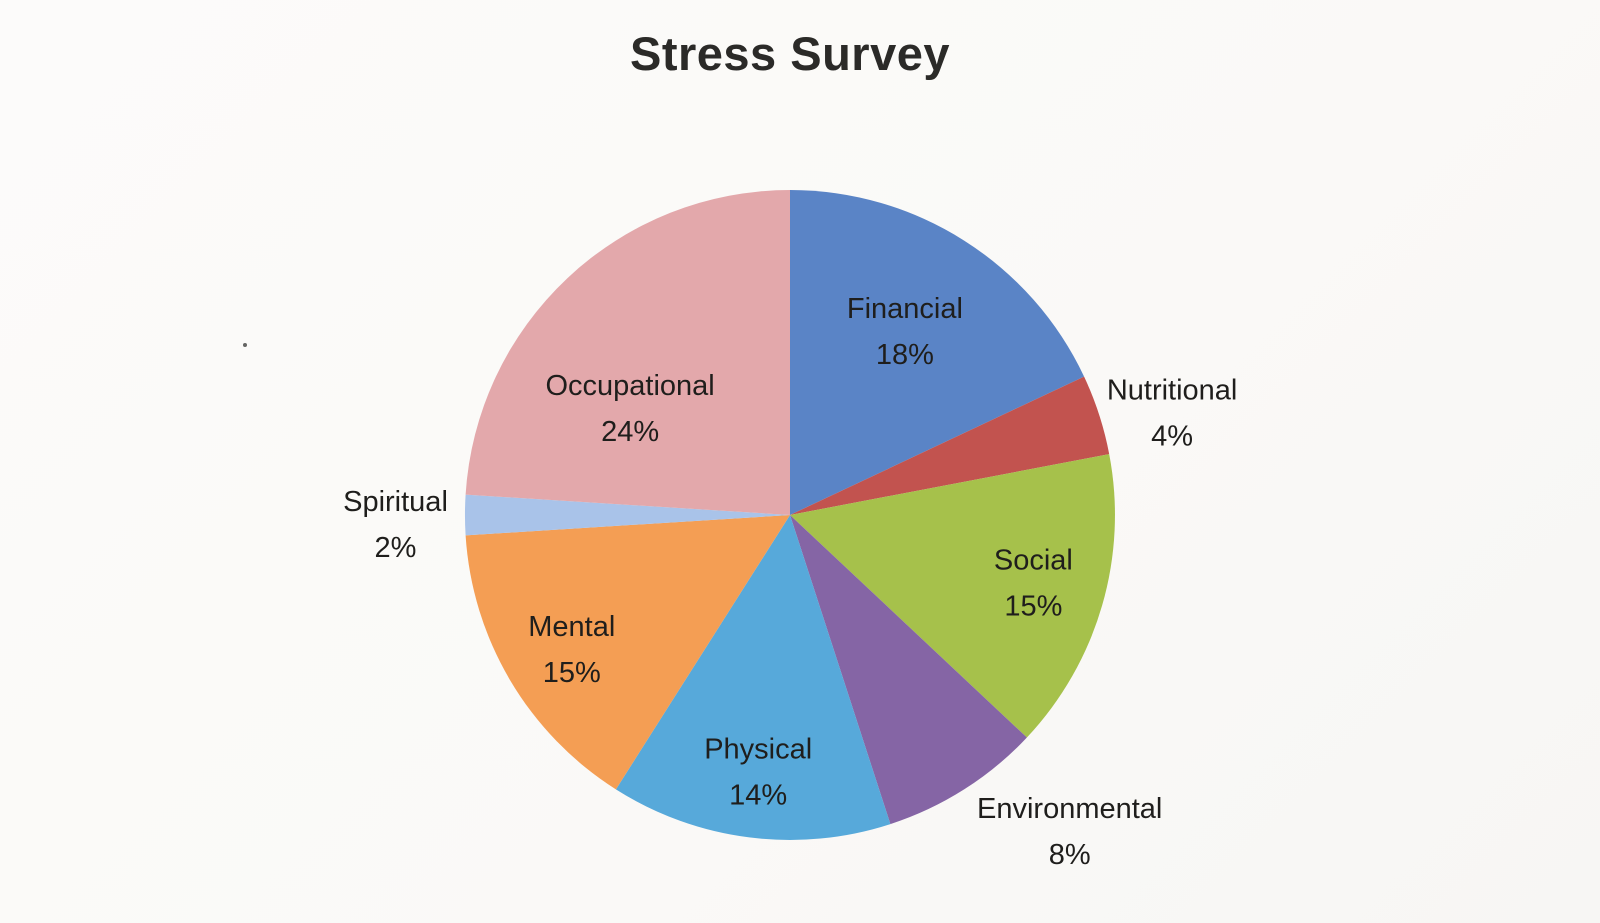 The image size is (1600, 923). Describe the element at coordinates (1069, 832) in the screenshot. I see `slice-label-environmental: Environmental 8%` at that location.